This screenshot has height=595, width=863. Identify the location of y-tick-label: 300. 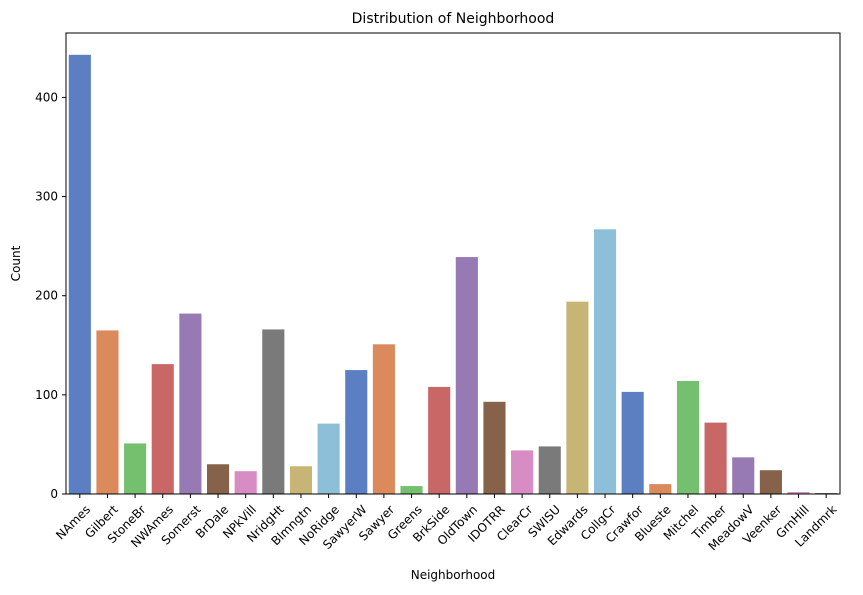
(46, 197).